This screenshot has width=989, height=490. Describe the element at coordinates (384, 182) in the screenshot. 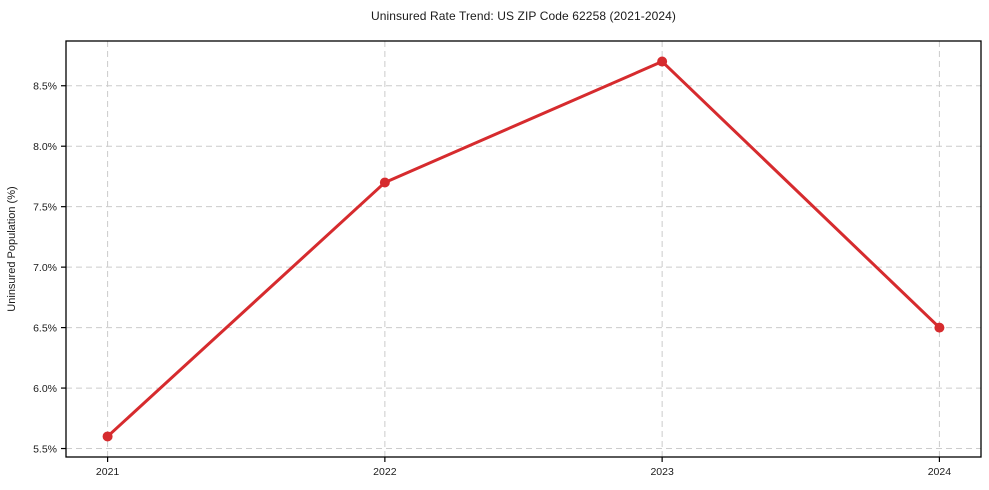

I see `data-point-2022` at that location.